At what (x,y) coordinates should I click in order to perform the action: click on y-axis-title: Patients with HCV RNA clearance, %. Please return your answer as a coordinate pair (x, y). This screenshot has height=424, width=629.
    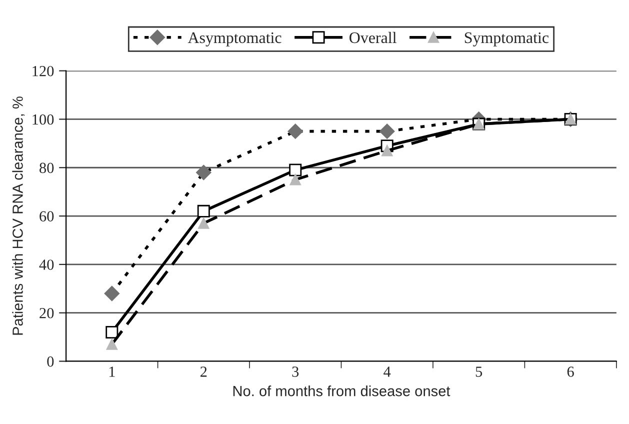
    Looking at the image, I should click on (18, 215).